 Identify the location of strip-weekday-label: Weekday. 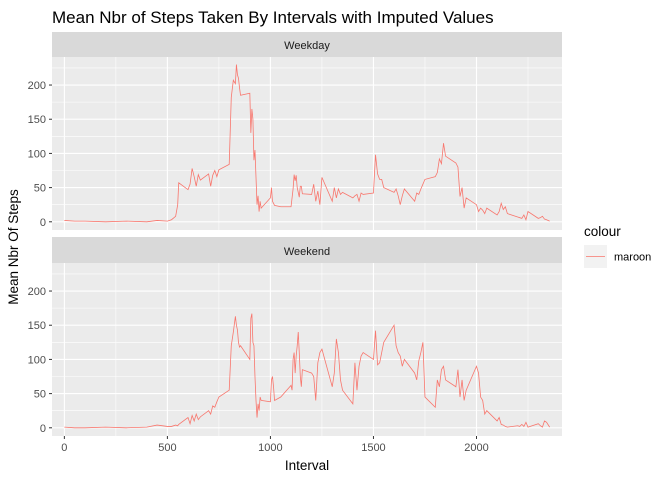
(307, 46).